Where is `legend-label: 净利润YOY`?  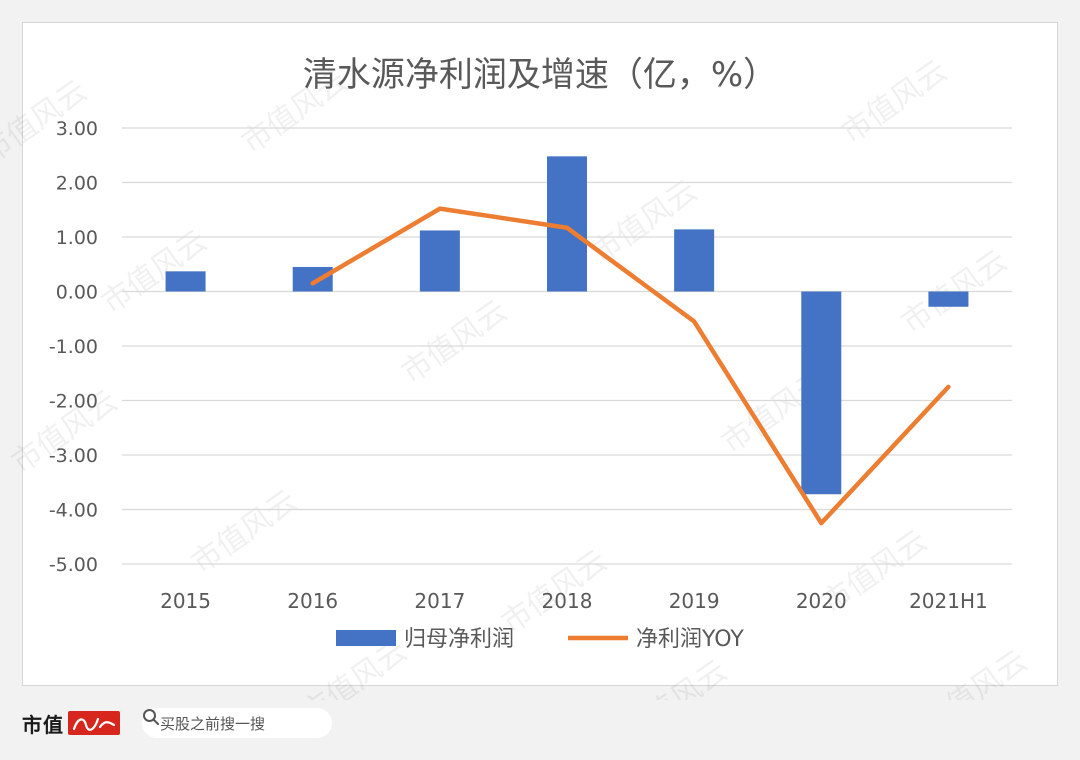 legend-label: 净利润YOY is located at coordinates (690, 639).